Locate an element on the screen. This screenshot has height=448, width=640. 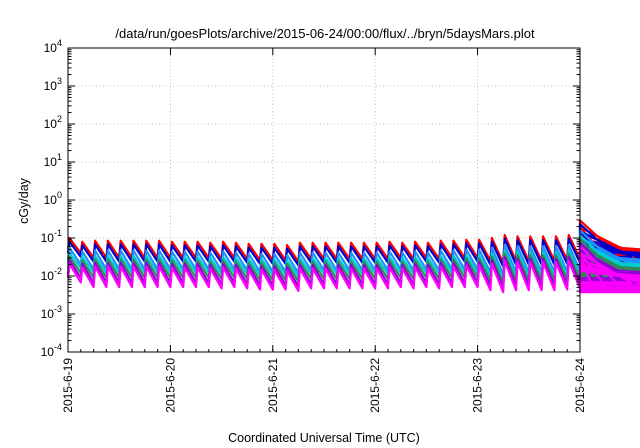
x-axis-label: Coordinated Universal Time (UTC) is located at coordinates (324, 438).